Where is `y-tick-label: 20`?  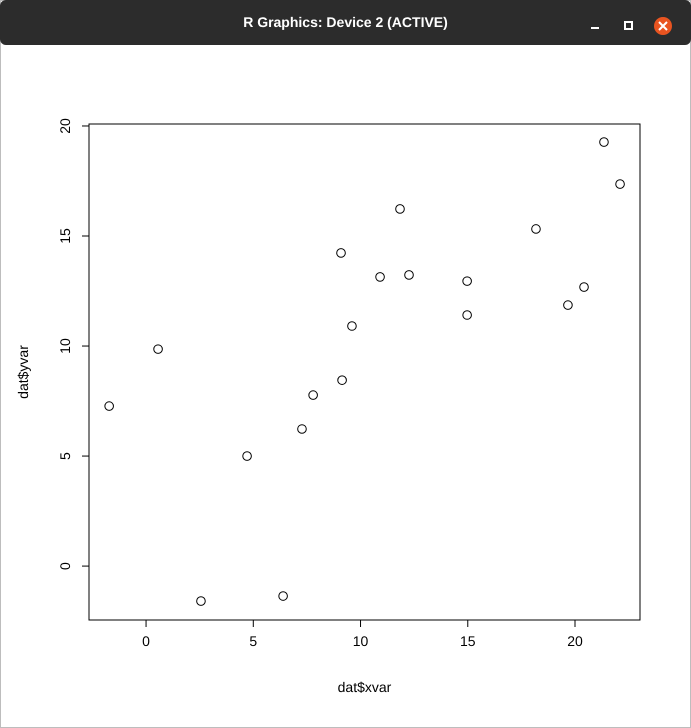
y-tick-label: 20 is located at coordinates (65, 126).